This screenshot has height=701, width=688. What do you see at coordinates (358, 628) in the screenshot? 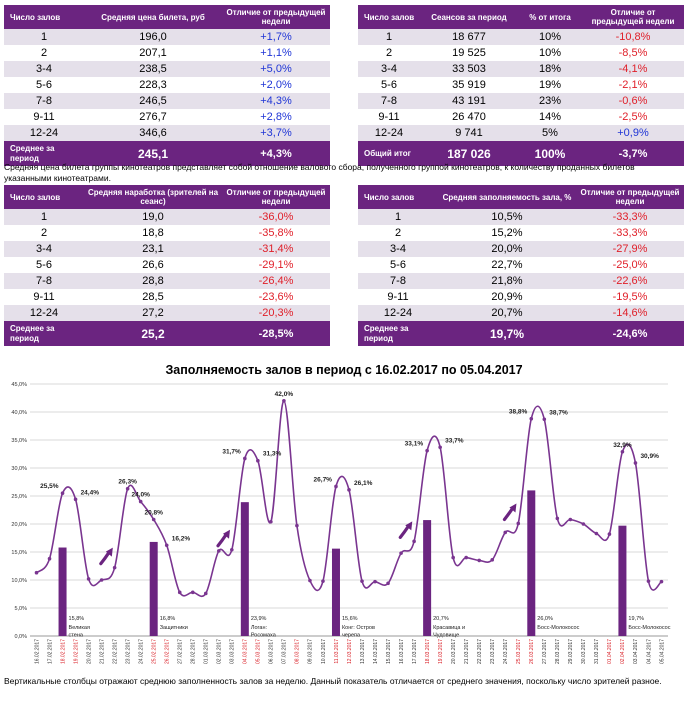
I see `bar-film-label: Конг: Остров` at bounding box center [358, 628].